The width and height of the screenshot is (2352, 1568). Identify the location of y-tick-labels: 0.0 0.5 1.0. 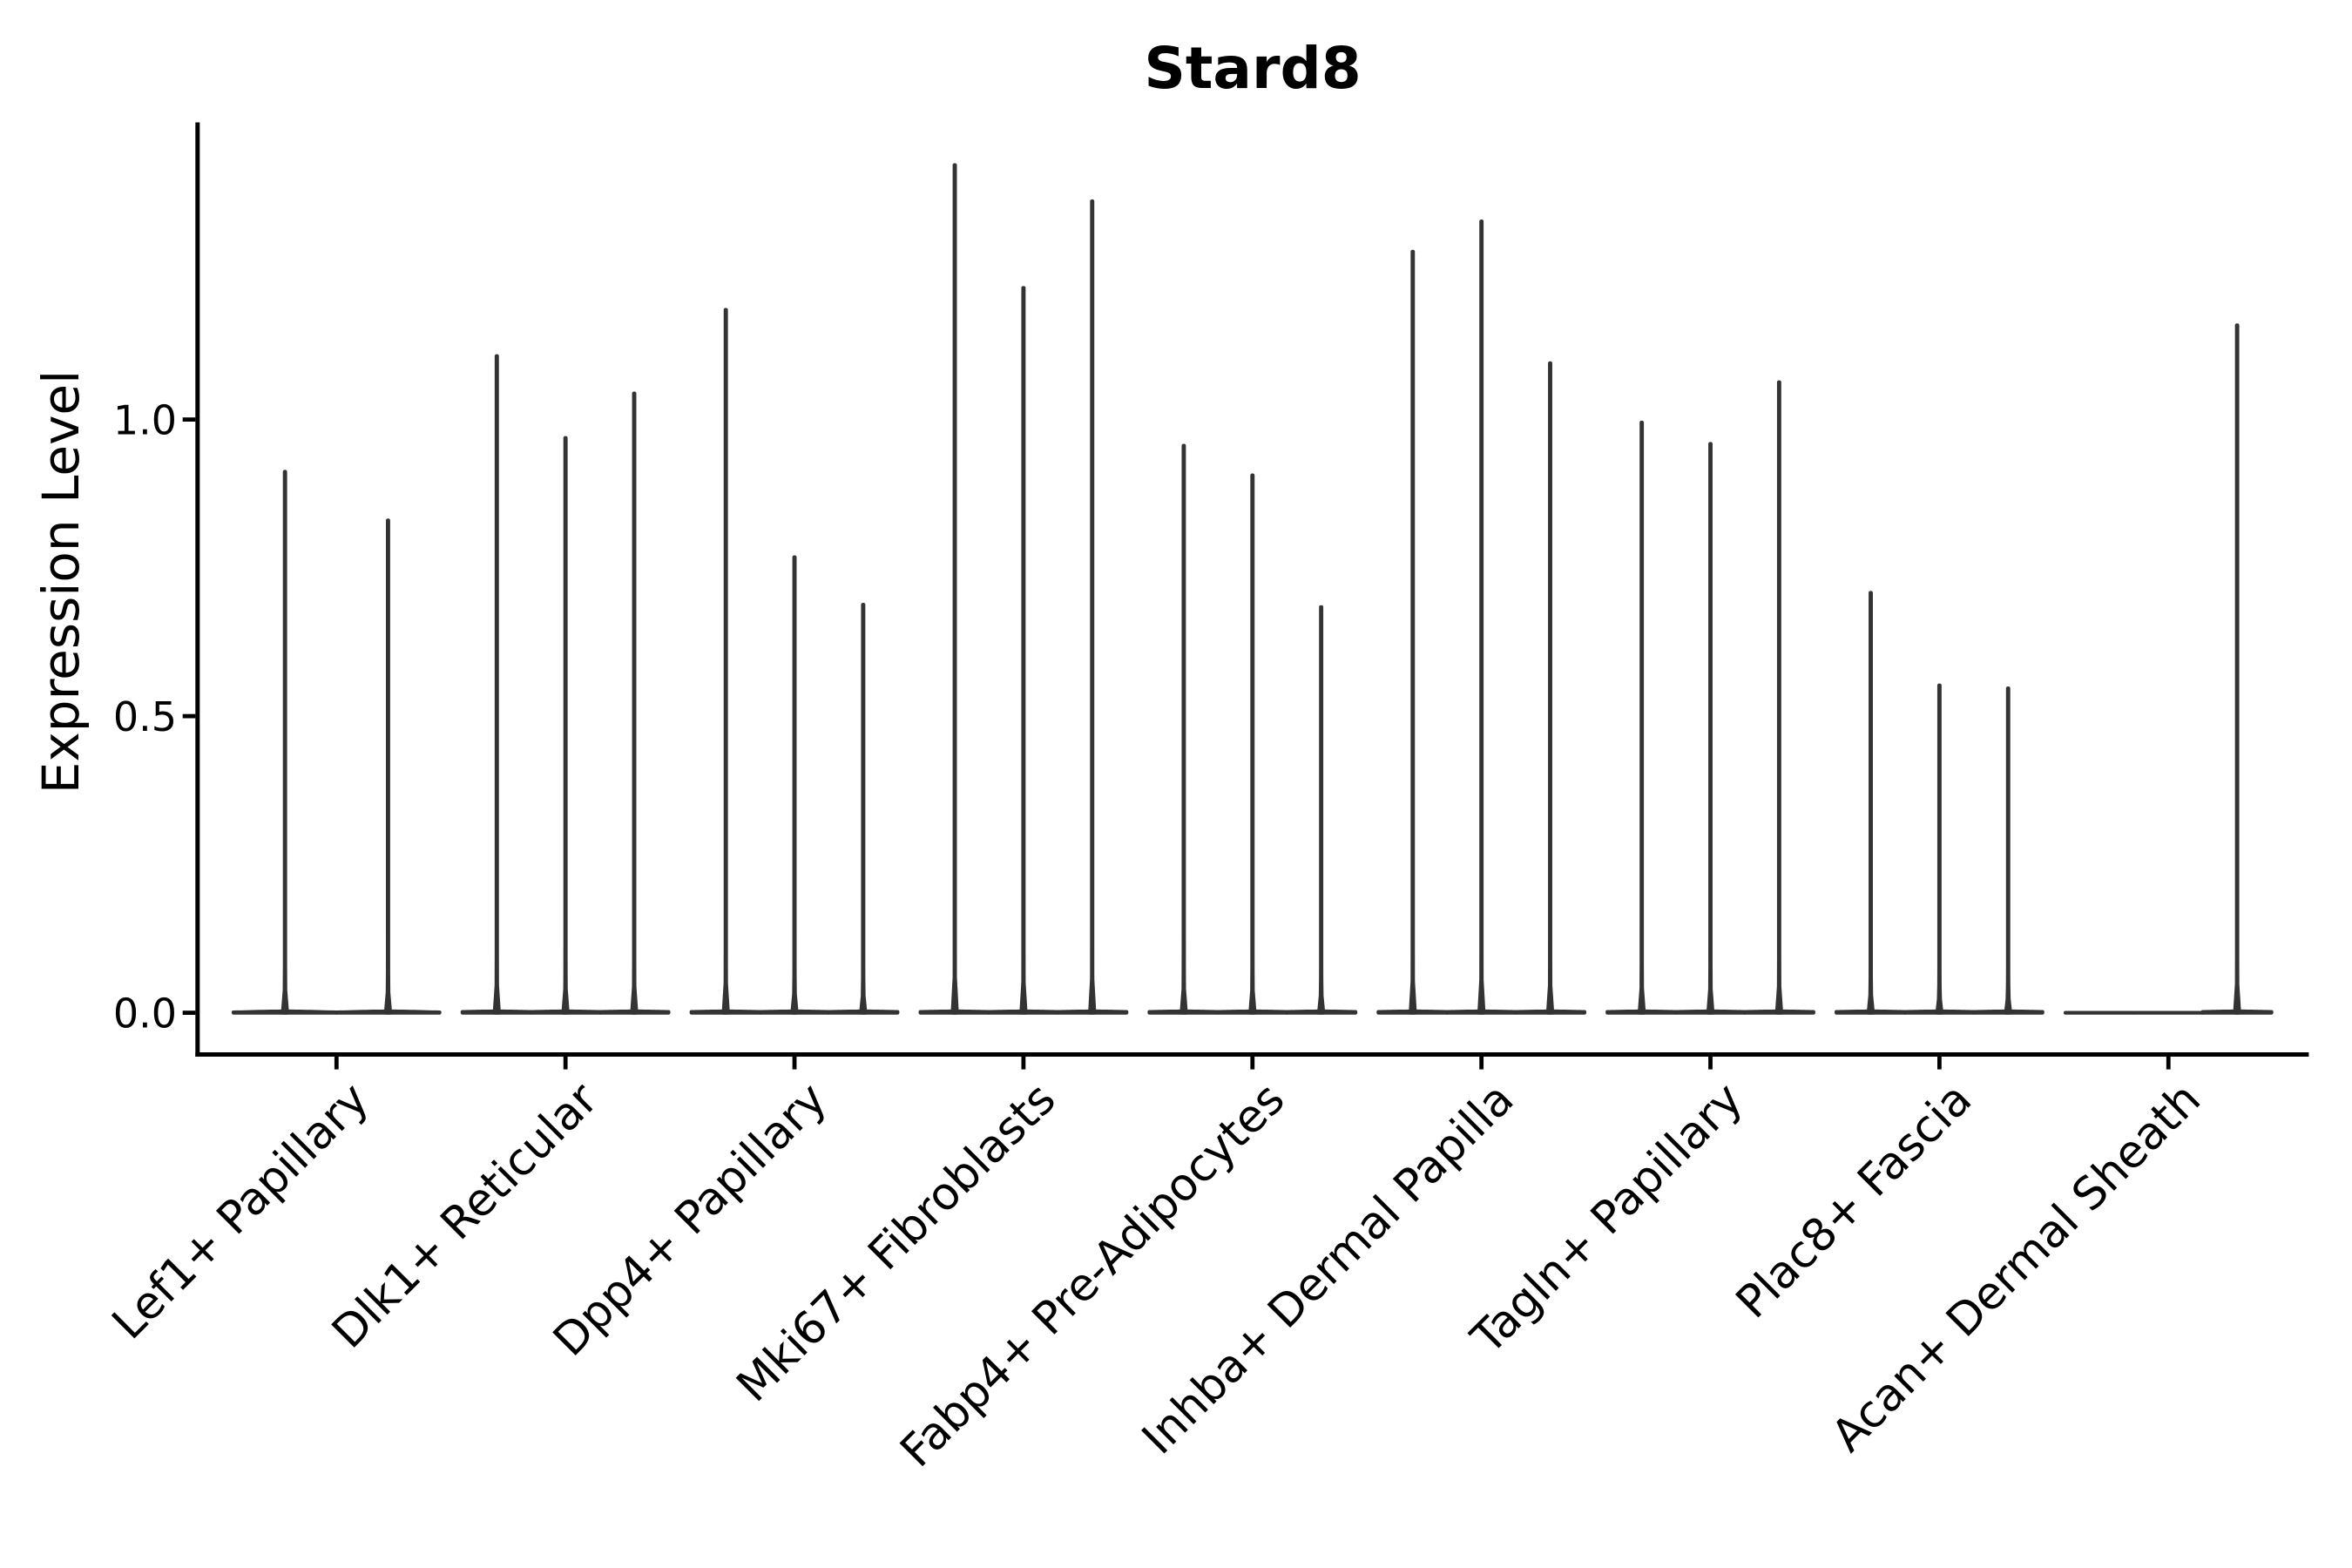
(145, 716).